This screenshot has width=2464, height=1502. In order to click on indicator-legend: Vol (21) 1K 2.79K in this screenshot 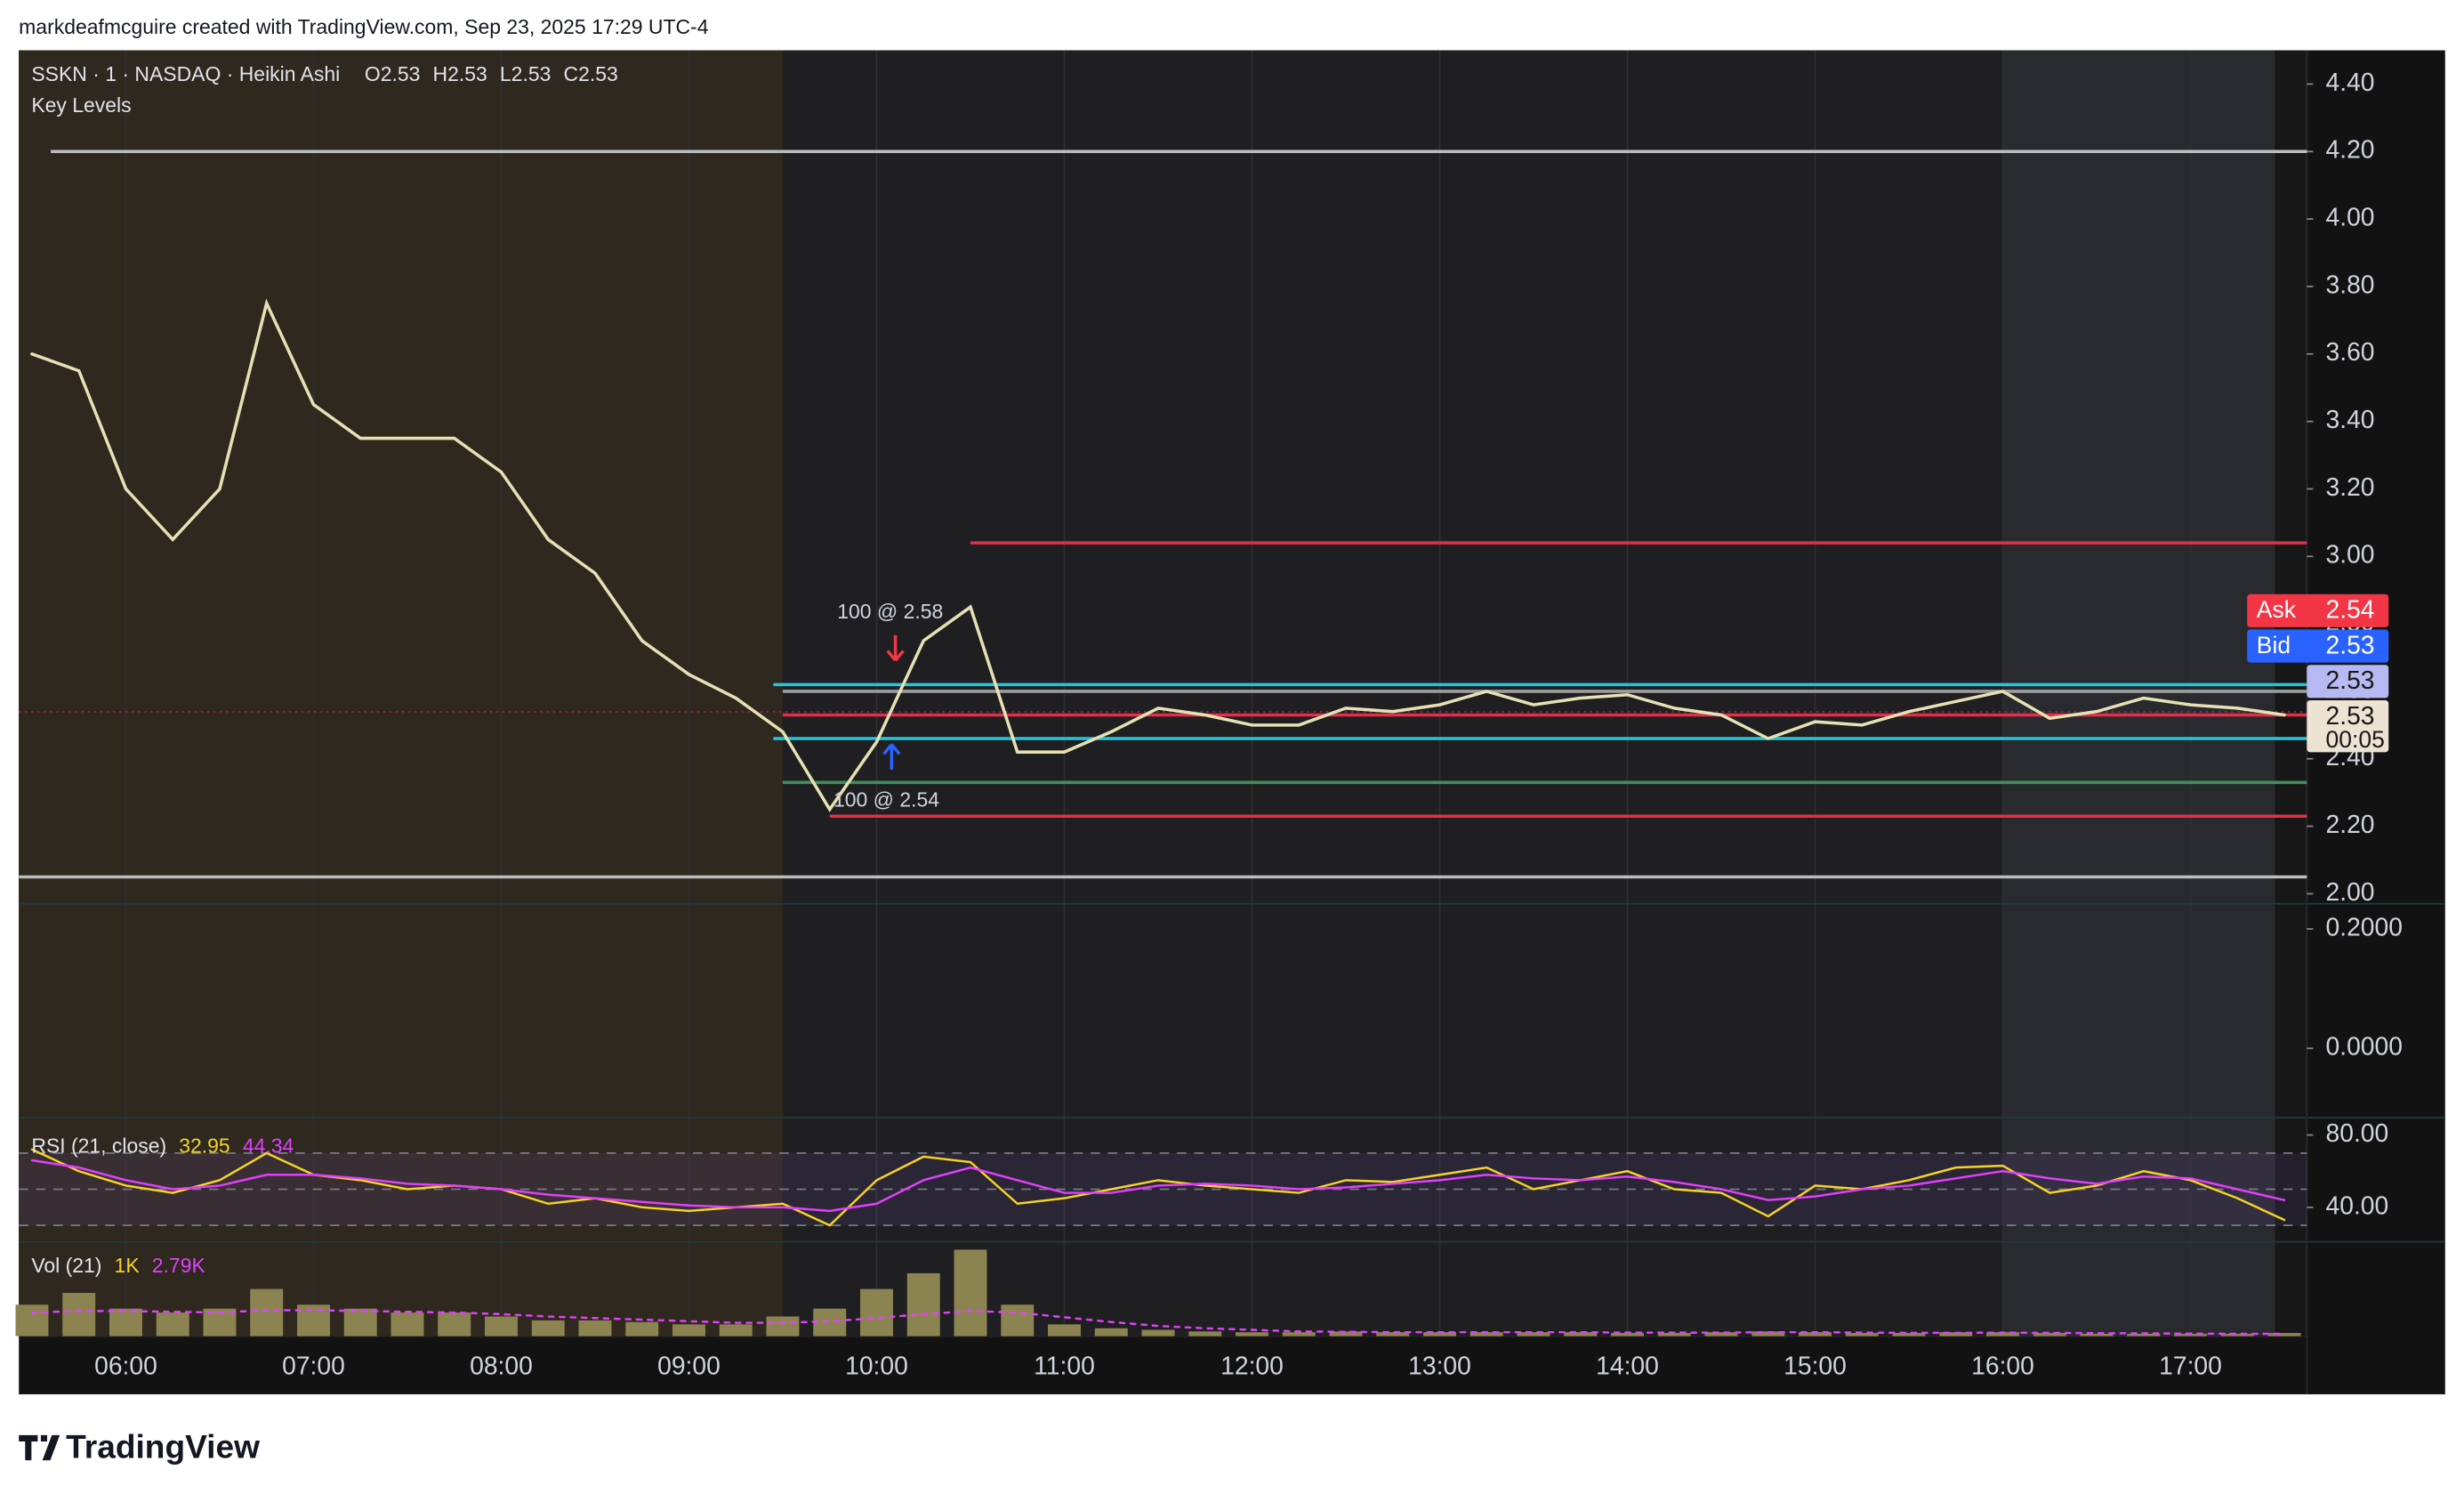, I will do `click(118, 1265)`.